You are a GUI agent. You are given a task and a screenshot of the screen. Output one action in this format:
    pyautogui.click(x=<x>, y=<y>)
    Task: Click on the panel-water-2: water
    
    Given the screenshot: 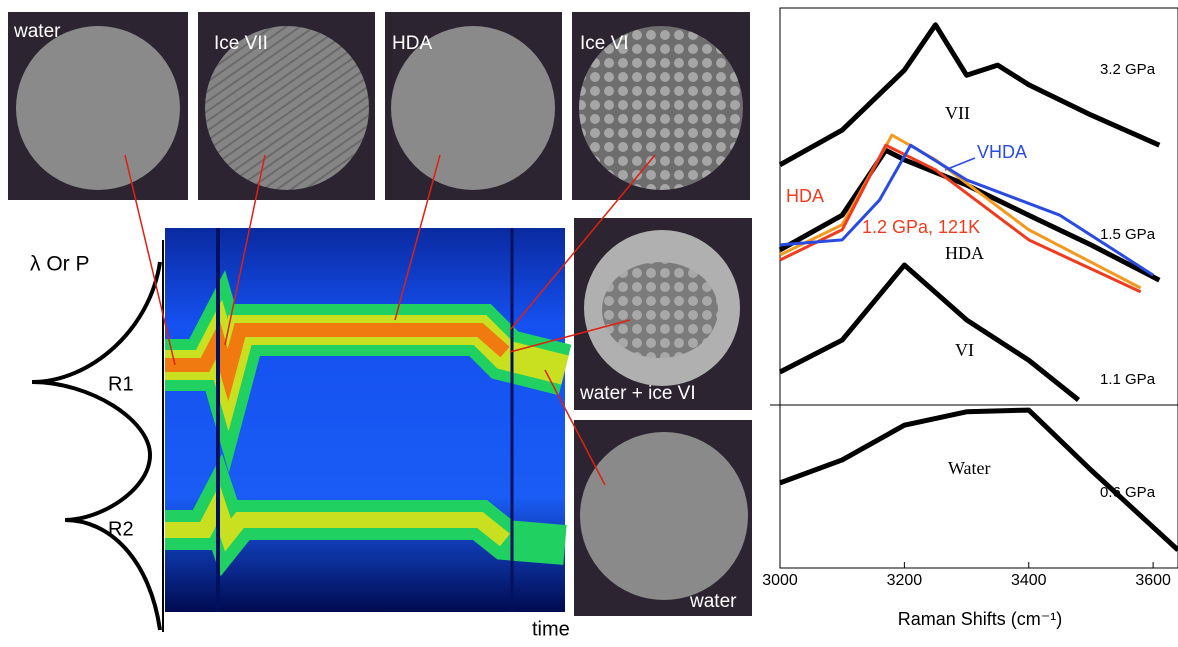 What is the action you would take?
    pyautogui.click(x=663, y=518)
    